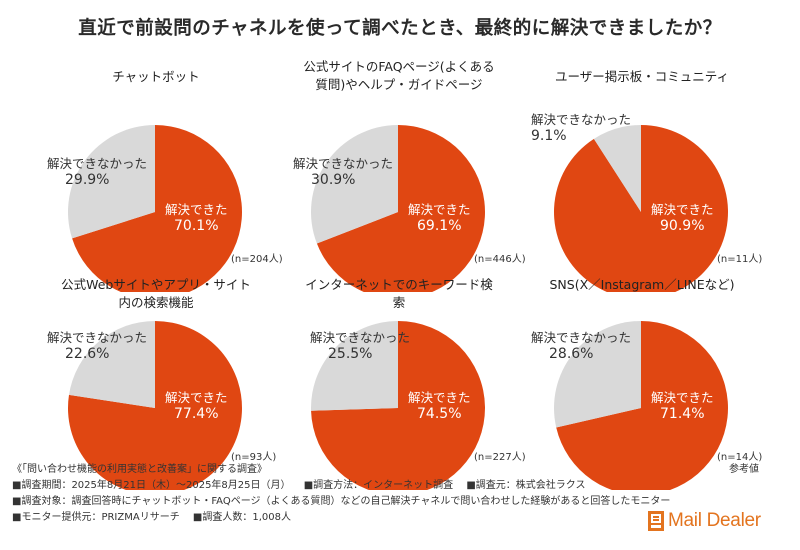 This screenshot has height=550, width=800. I want to click on label-unresolved: 解決できなかった 29.9%, so click(97, 172).